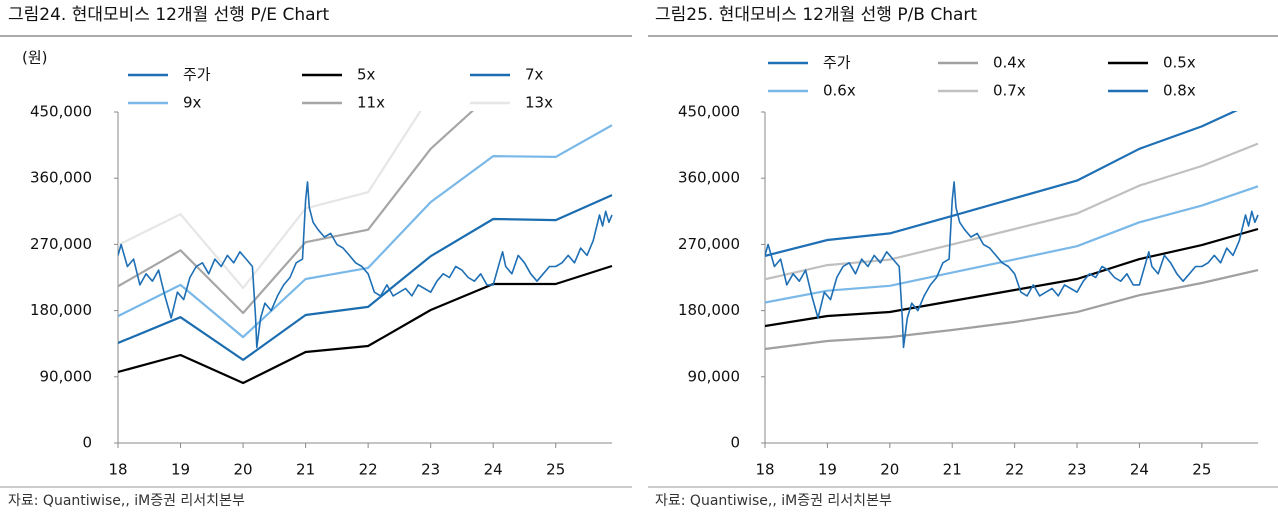  What do you see at coordinates (35, 58) in the screenshot?
I see `y-axis-label: (원)` at bounding box center [35, 58].